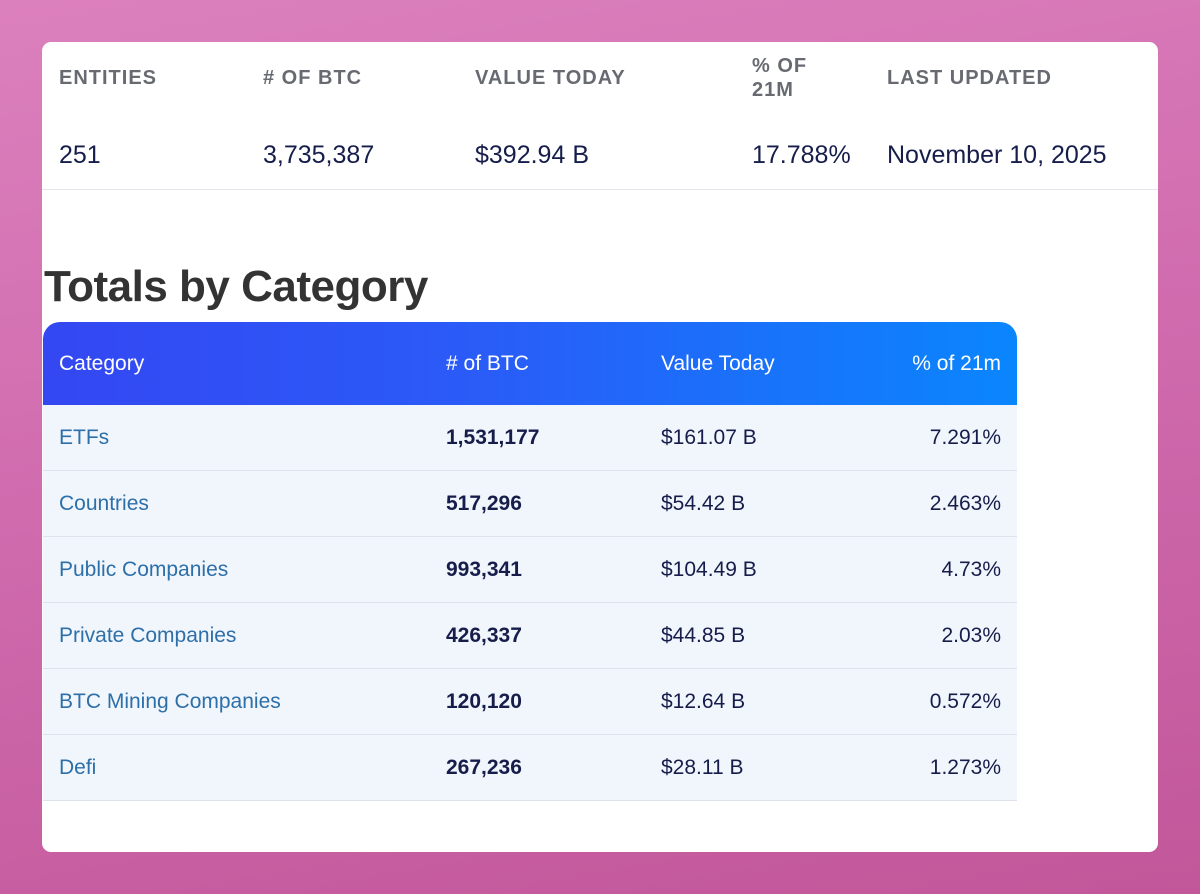 The width and height of the screenshot is (1200, 894). I want to click on value-cell: $54.42 B, so click(703, 503).